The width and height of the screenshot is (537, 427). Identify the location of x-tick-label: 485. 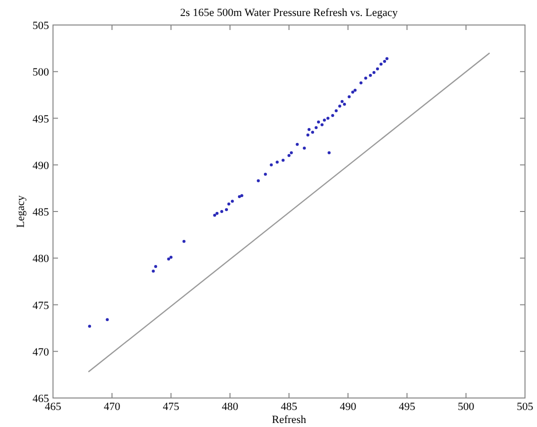
(289, 407).